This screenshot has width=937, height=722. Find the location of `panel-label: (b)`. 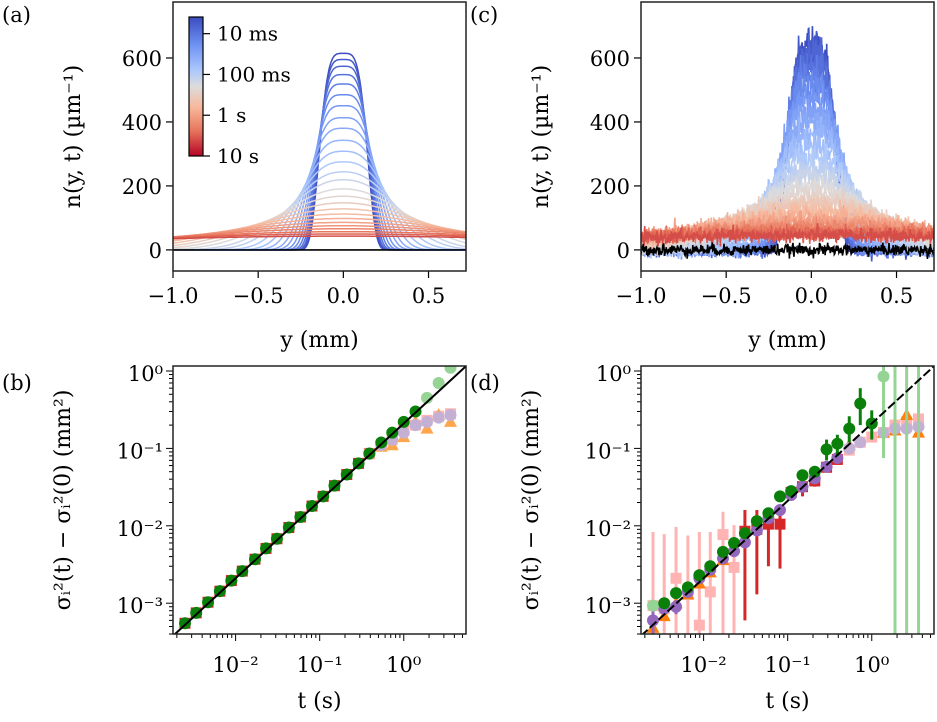

panel-label: (b) is located at coordinates (17, 383).